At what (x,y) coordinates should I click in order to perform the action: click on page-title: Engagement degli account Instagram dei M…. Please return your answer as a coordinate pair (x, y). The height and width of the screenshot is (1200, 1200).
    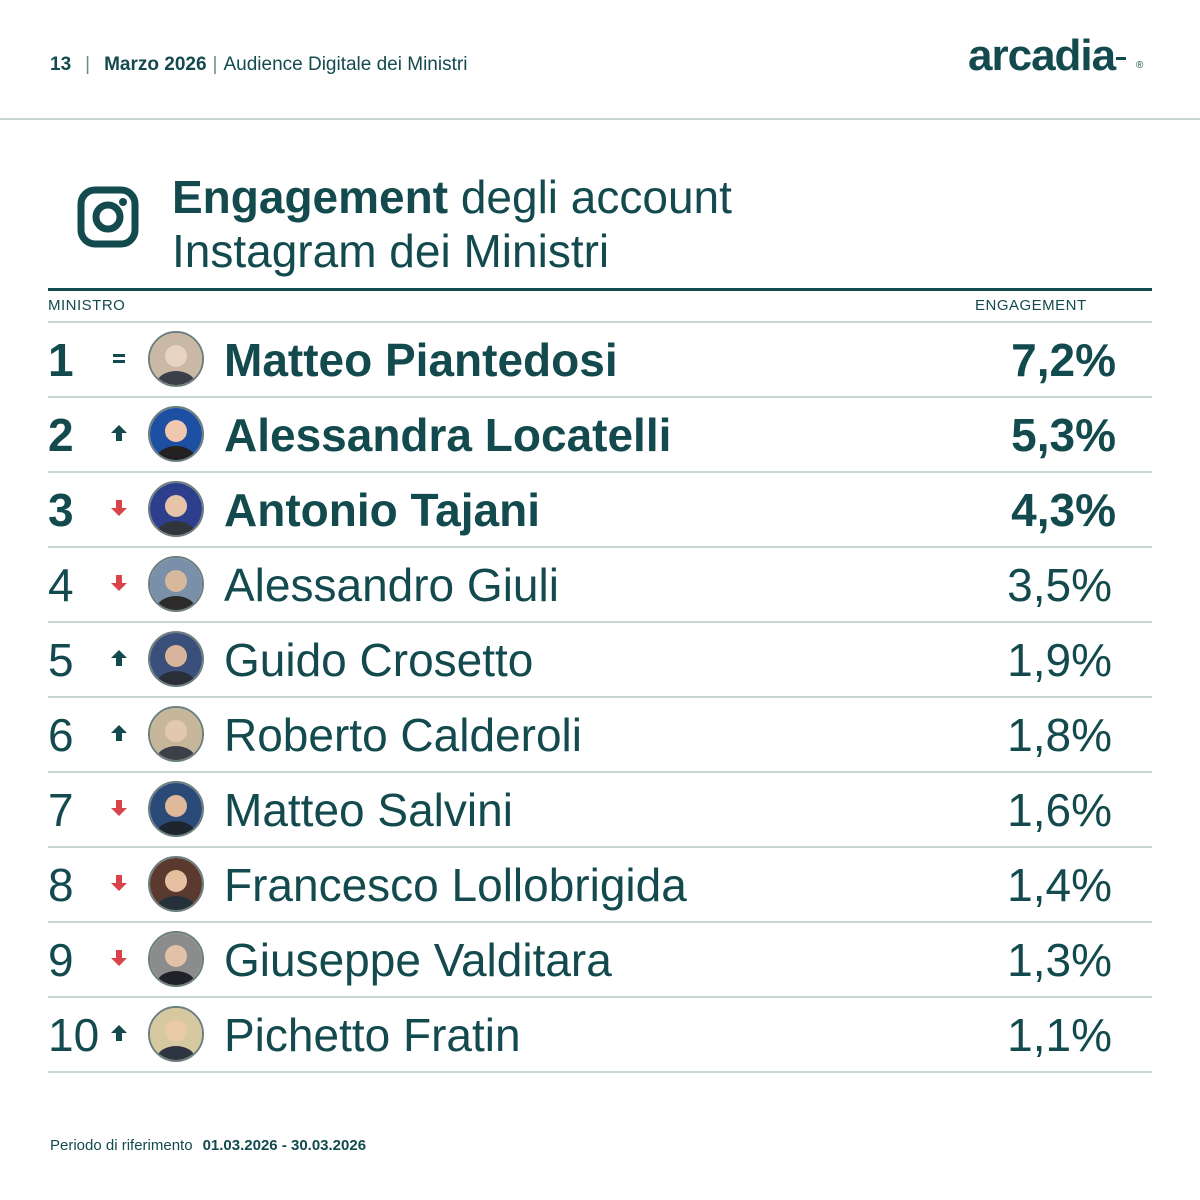
    Looking at the image, I should click on (452, 224).